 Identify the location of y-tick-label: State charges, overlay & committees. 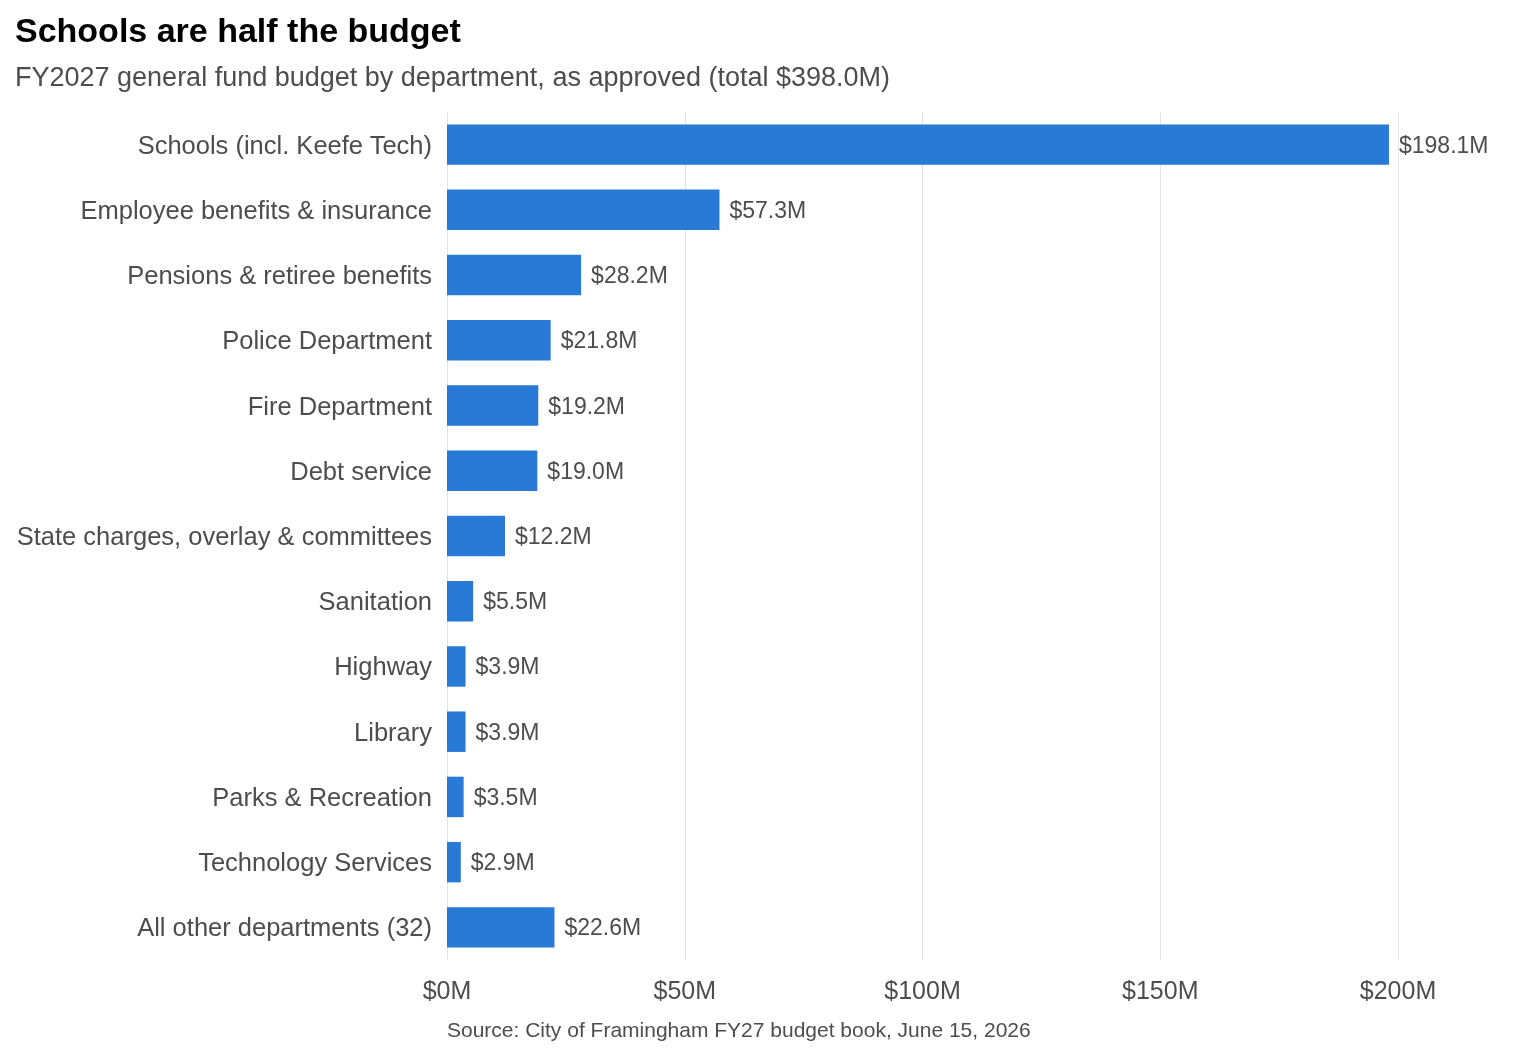
(224, 536).